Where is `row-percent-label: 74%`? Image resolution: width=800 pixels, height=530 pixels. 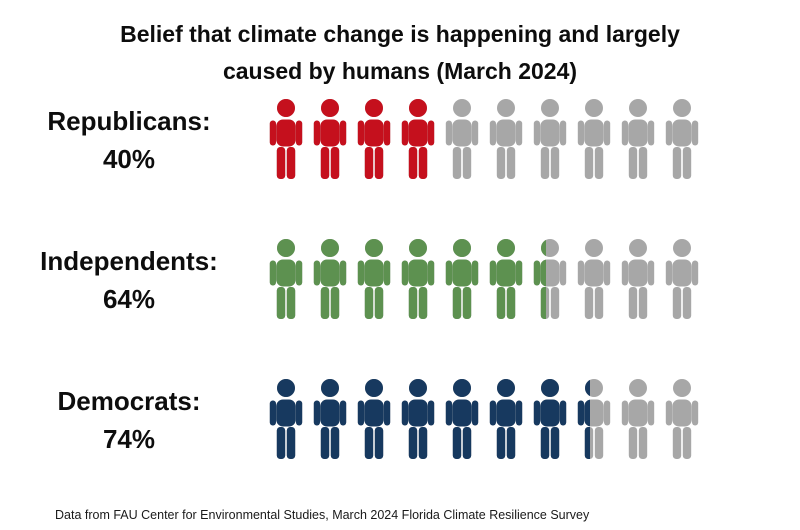
row-percent-label: 74% is located at coordinates (129, 439).